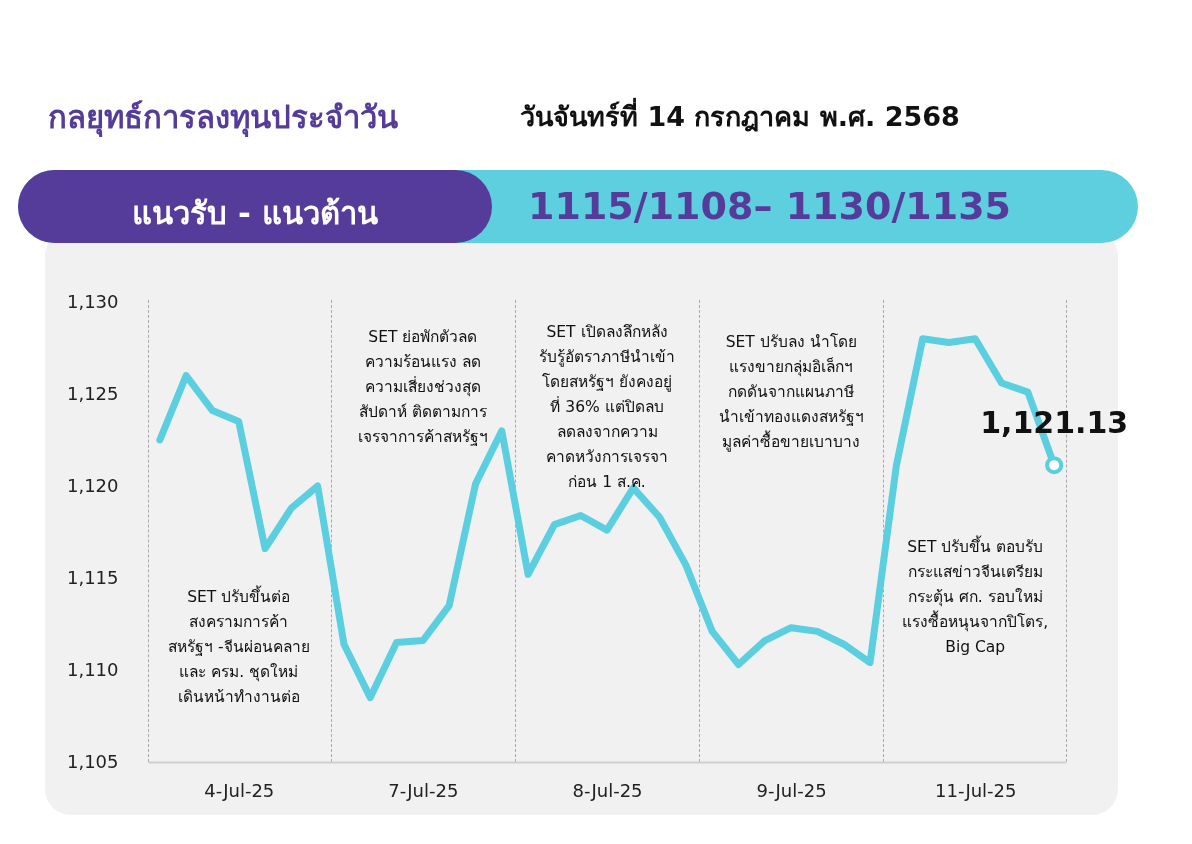 This screenshot has height=844, width=1192. I want to click on y-tick-label: 1,115, so click(92, 577).